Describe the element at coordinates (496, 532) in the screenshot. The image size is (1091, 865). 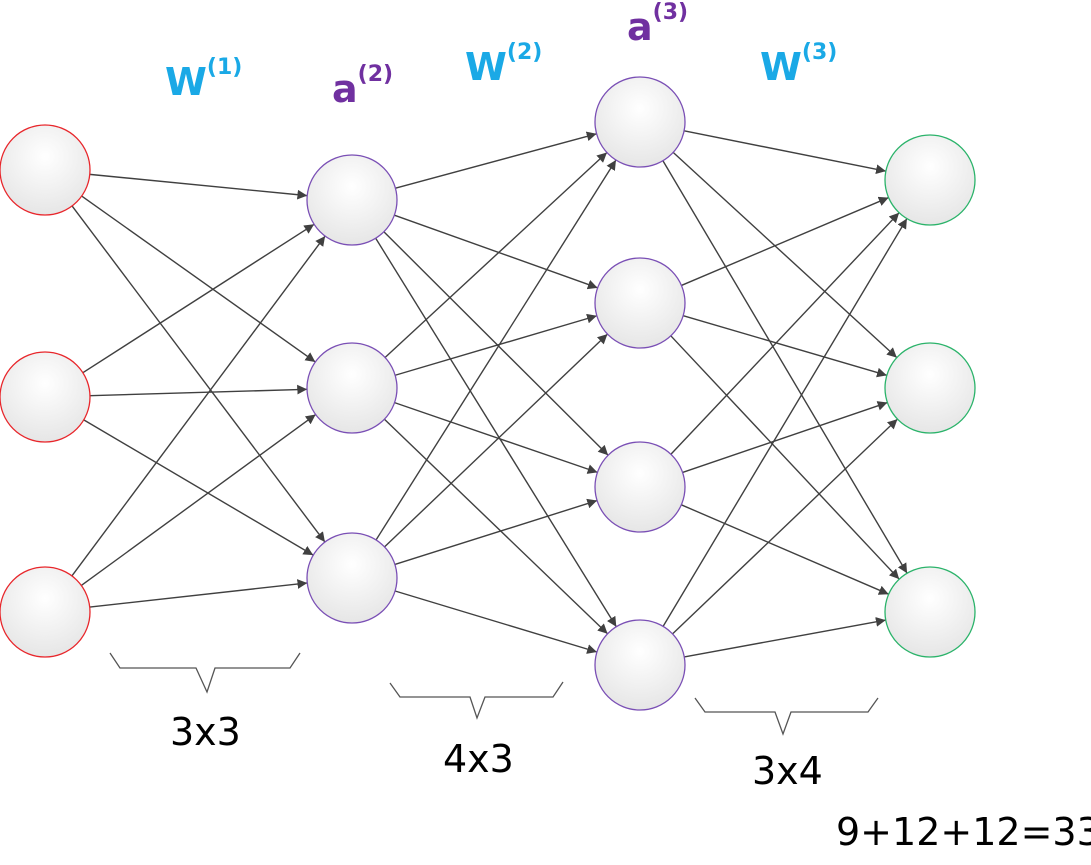
I see `edge-l2n3-l3n3` at that location.